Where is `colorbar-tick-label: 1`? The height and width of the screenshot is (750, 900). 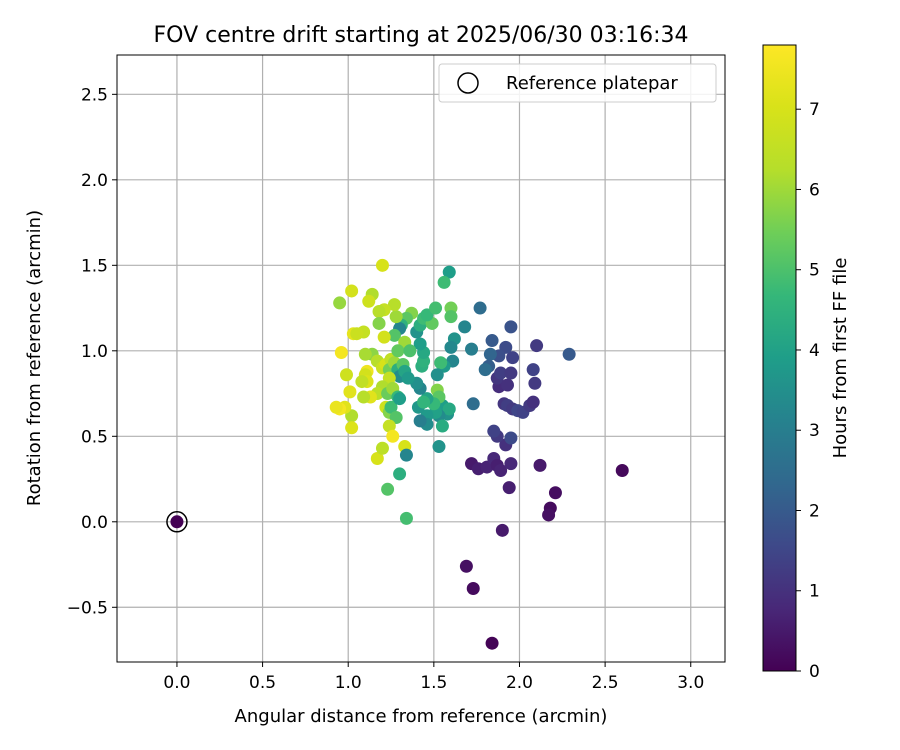 colorbar-tick-label: 1 is located at coordinates (814, 592).